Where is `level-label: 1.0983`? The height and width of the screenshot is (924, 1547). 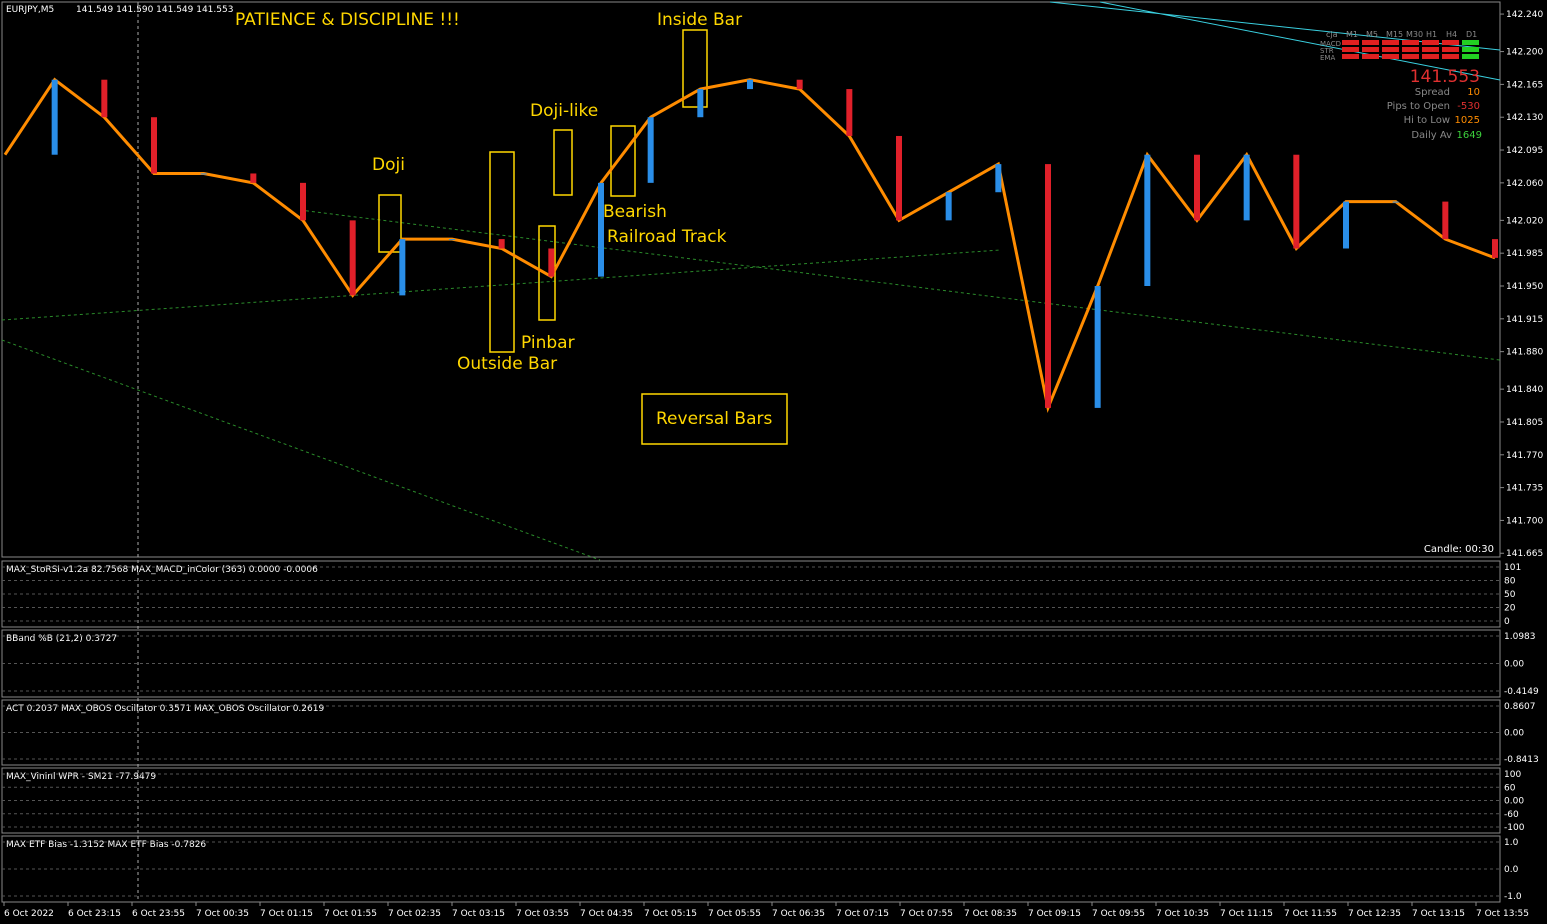 level-label: 1.0983 is located at coordinates (1520, 637).